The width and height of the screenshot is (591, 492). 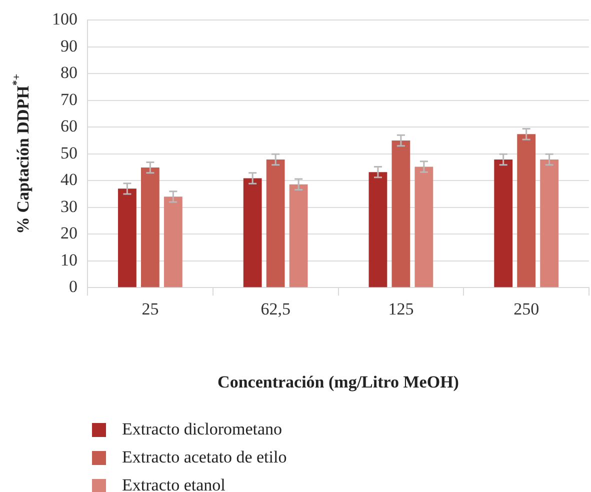 I want to click on y-tick-label: 40, so click(x=69, y=180).